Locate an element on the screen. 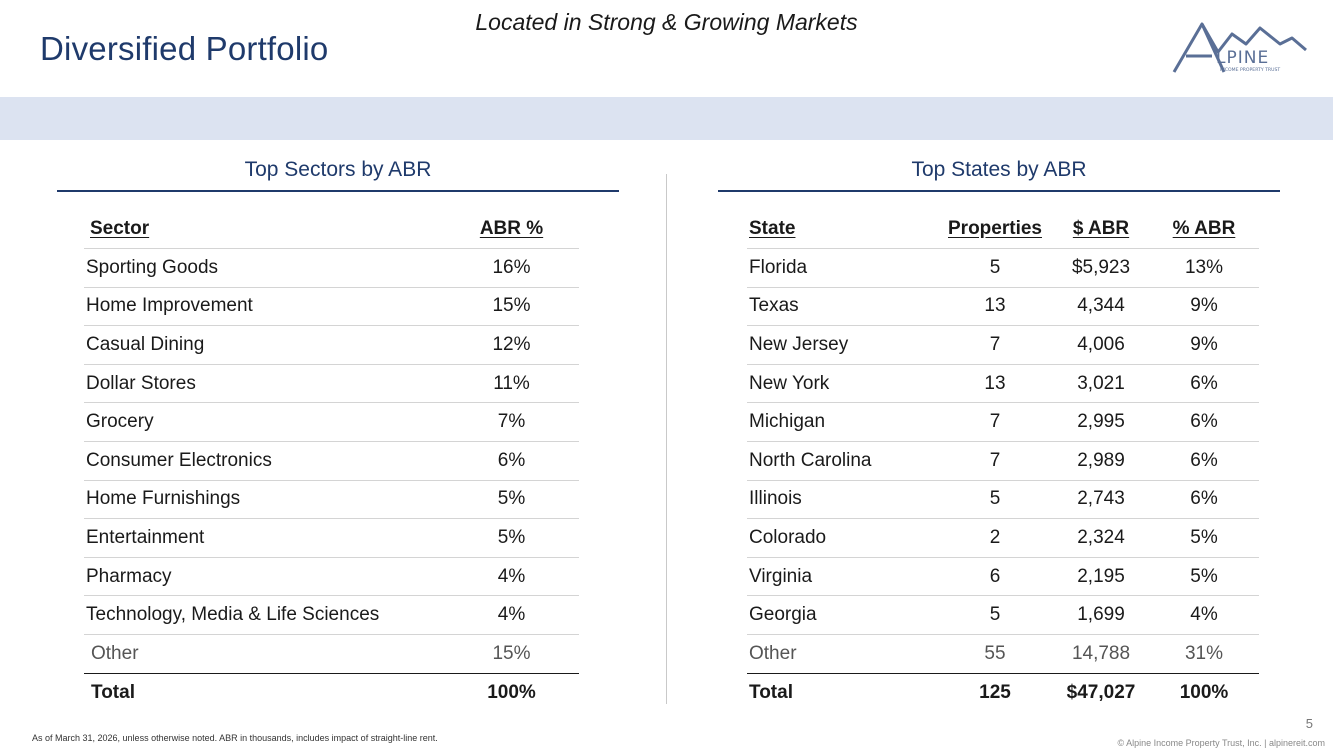 This screenshot has width=1333, height=749. state-pct-abr: 13% is located at coordinates (1204, 268).